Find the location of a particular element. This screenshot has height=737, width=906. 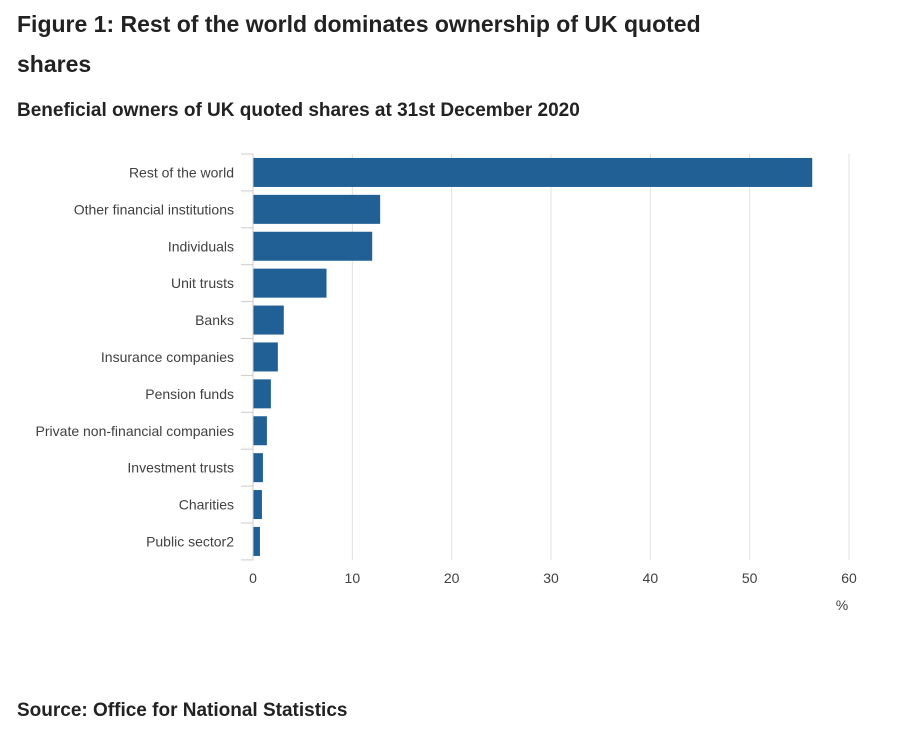

bar-private-non-financial-companies is located at coordinates (260, 431).